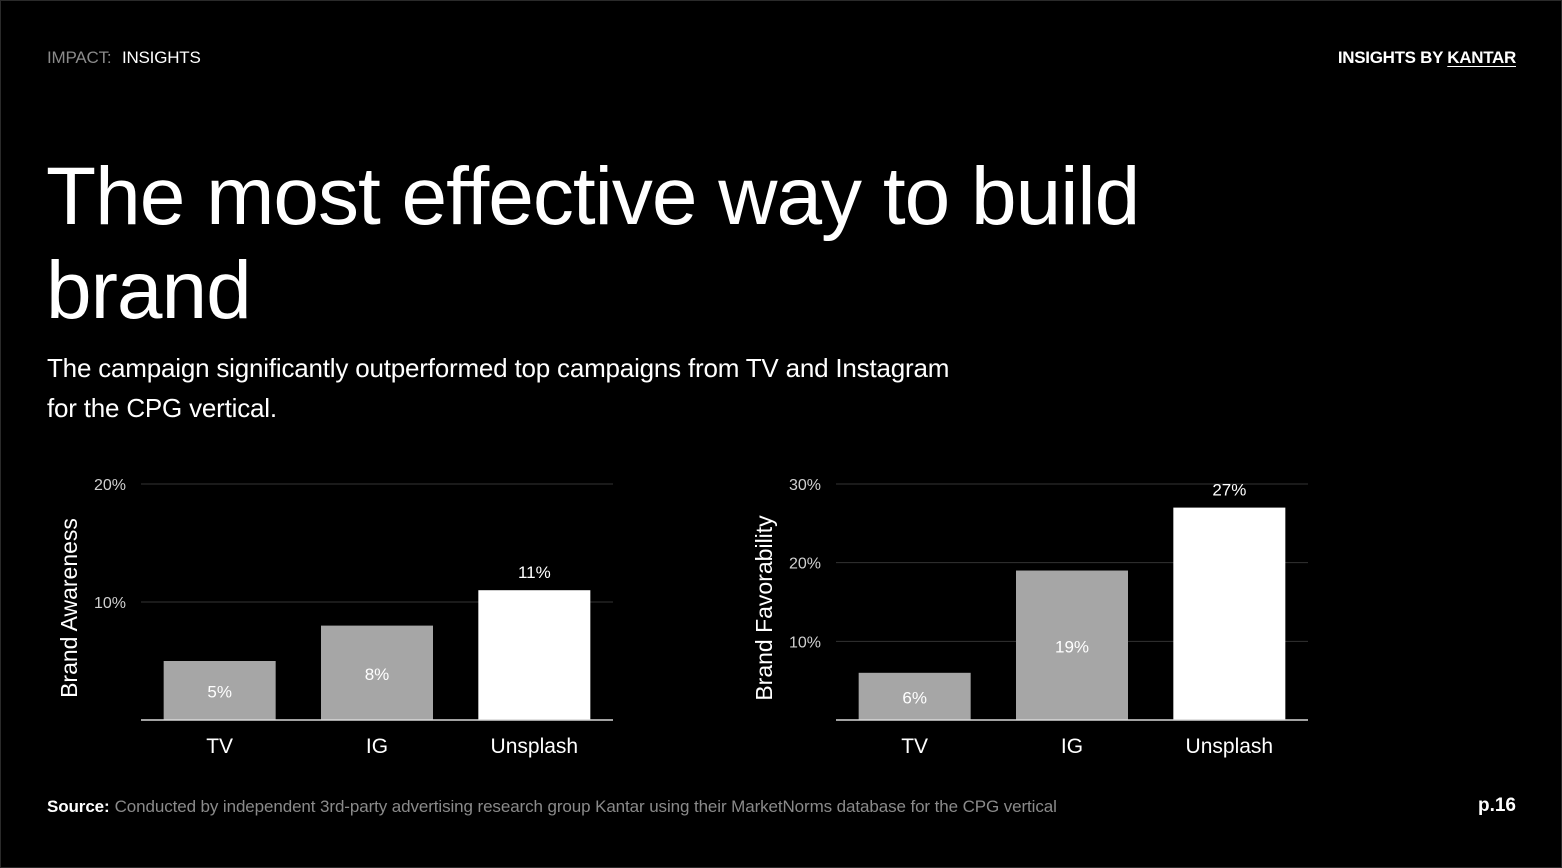 This screenshot has height=868, width=1562. I want to click on brand-awareness-ytick-label: 10%, so click(110, 603).